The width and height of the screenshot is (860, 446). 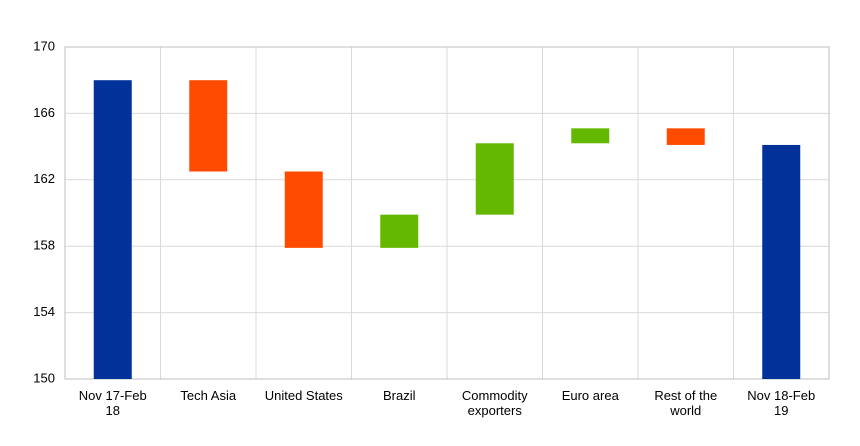 I want to click on x-tick-label: Tech Asia, so click(x=208, y=395).